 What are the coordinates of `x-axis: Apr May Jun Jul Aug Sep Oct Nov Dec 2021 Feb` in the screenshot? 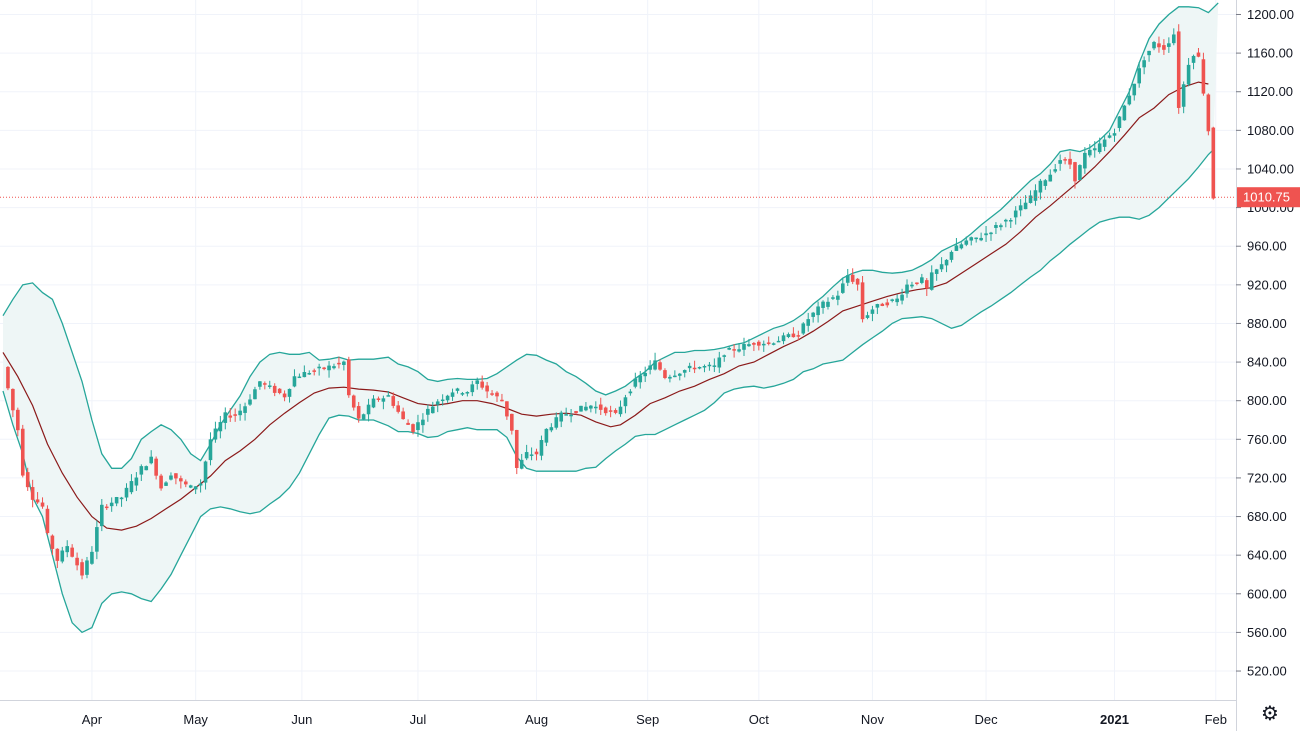 It's located at (618, 714).